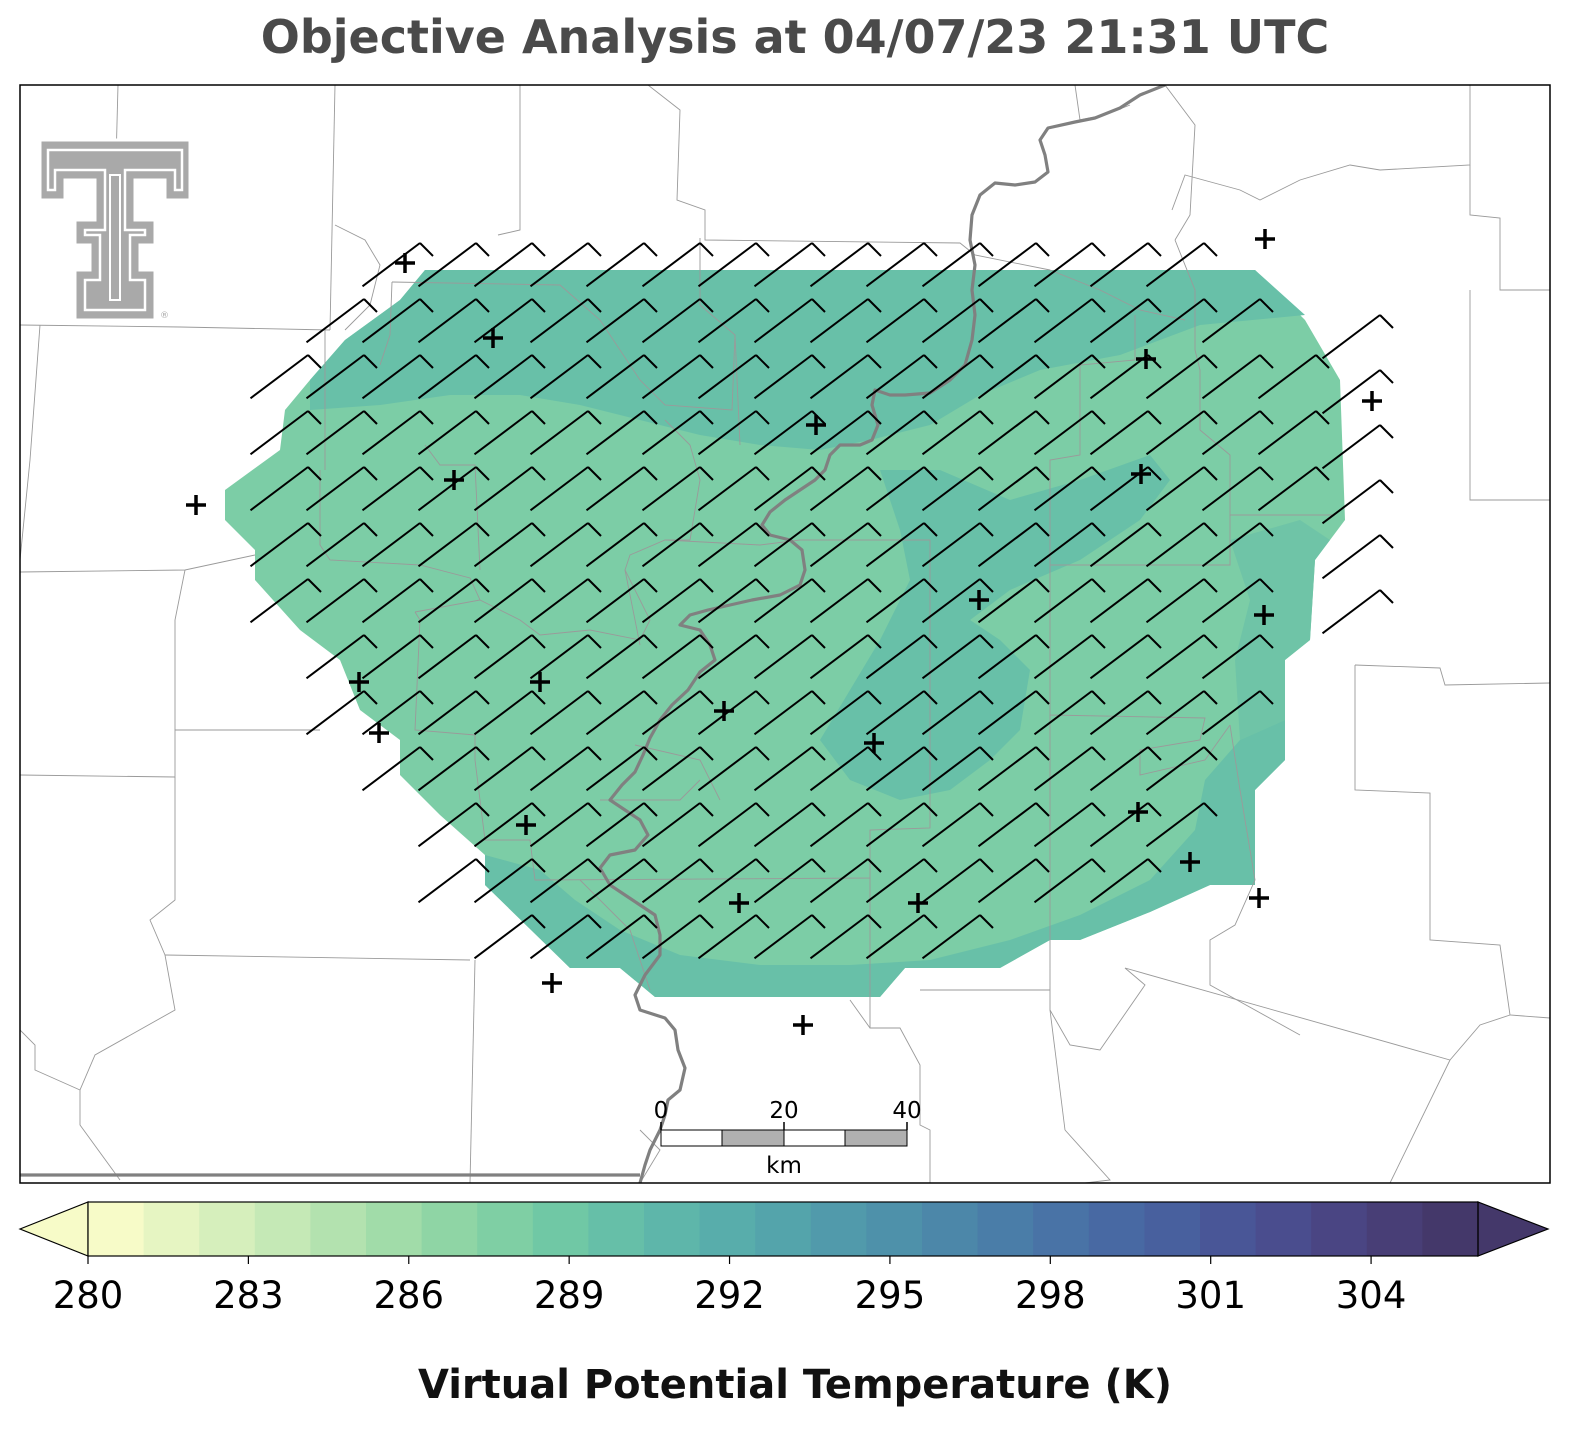 This screenshot has width=1590, height=1430. I want to click on scale-tick-20: 20, so click(783, 1111).